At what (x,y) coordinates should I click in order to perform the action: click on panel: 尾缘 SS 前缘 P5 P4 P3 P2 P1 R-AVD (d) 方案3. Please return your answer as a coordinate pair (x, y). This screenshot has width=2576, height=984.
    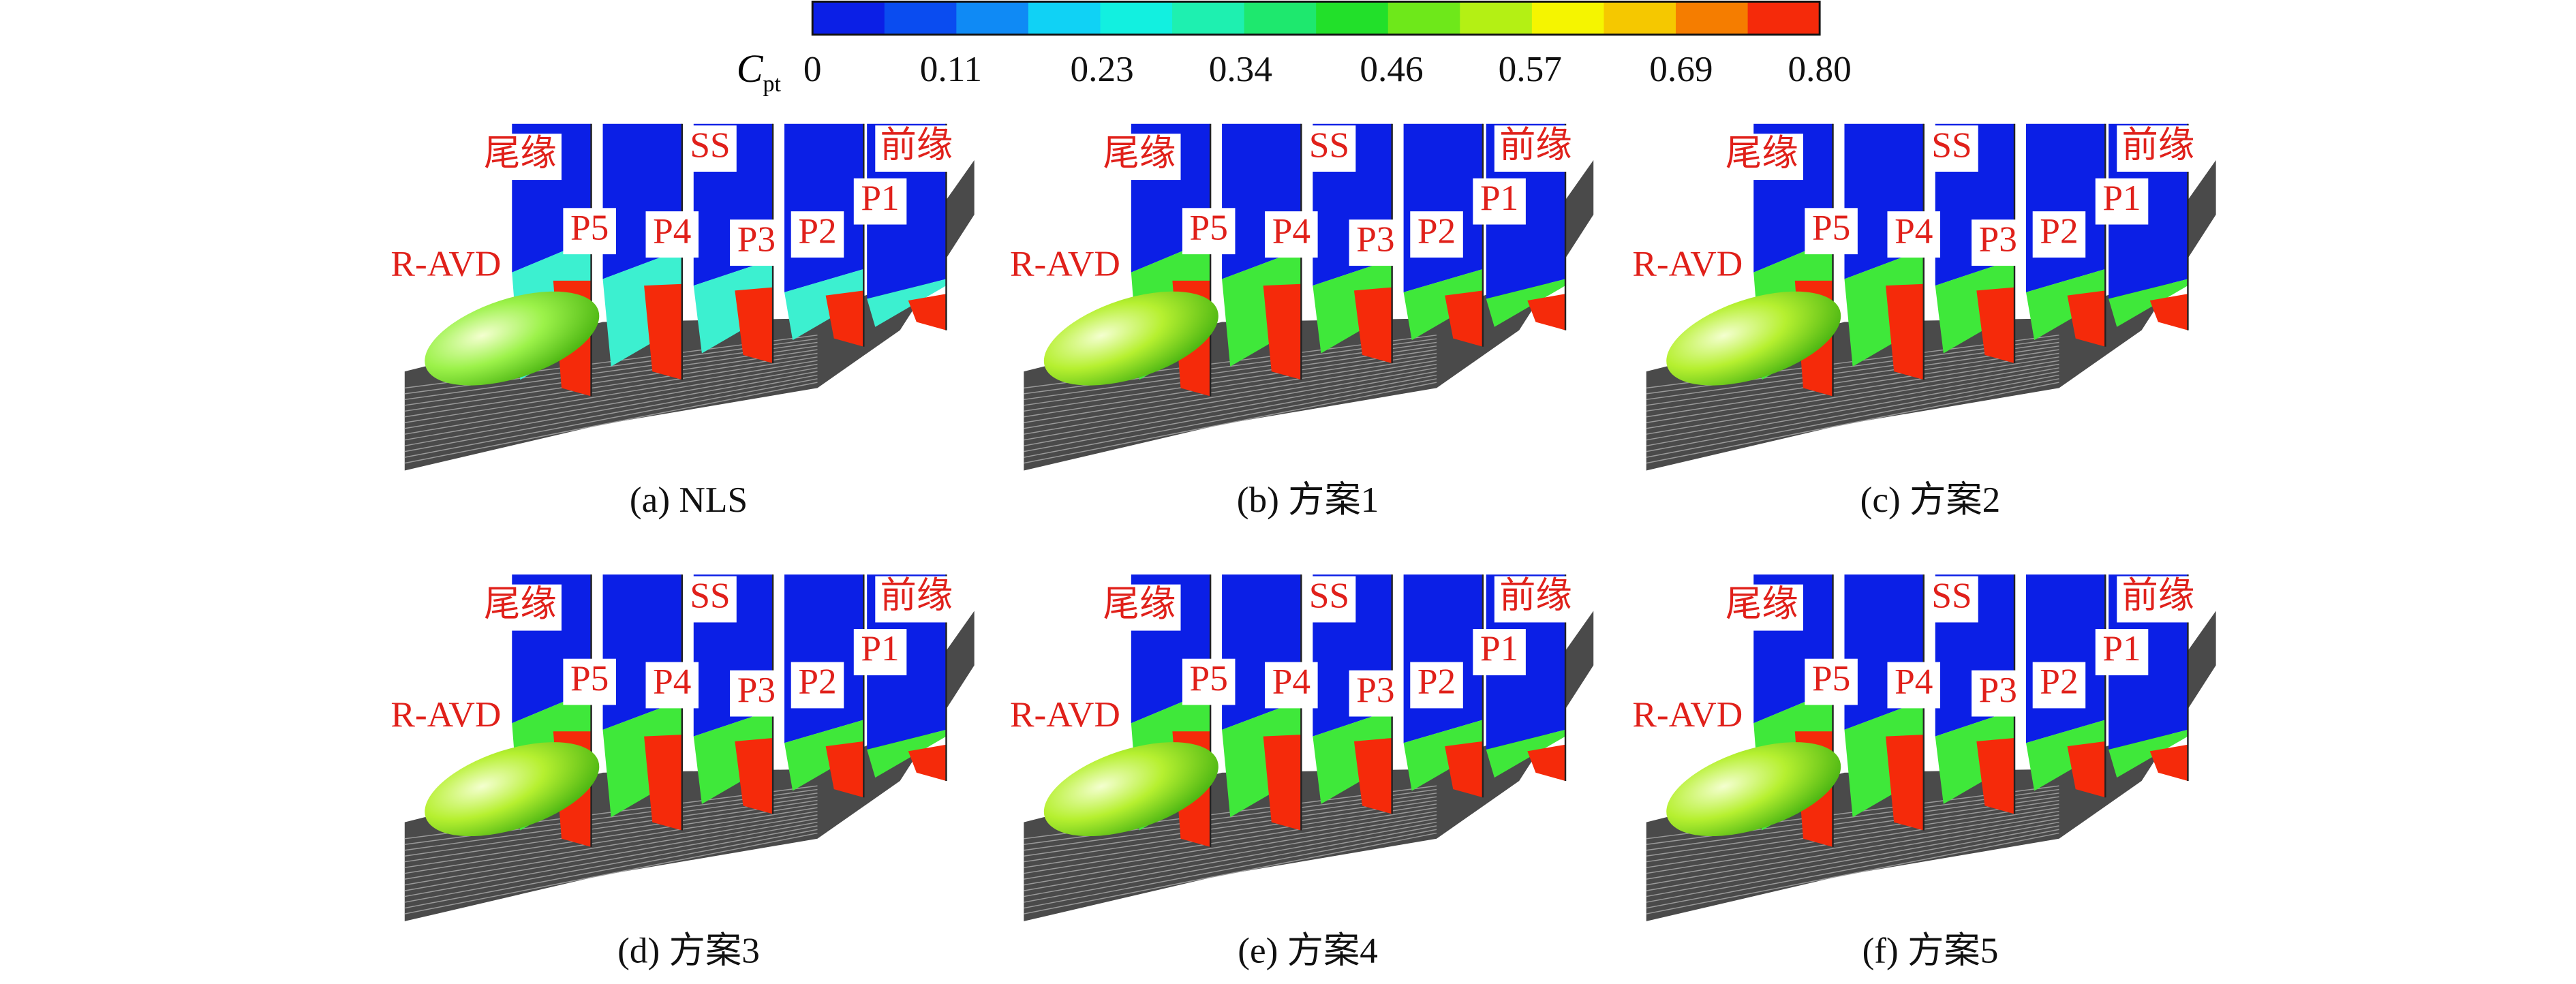
    Looking at the image, I should click on (681, 773).